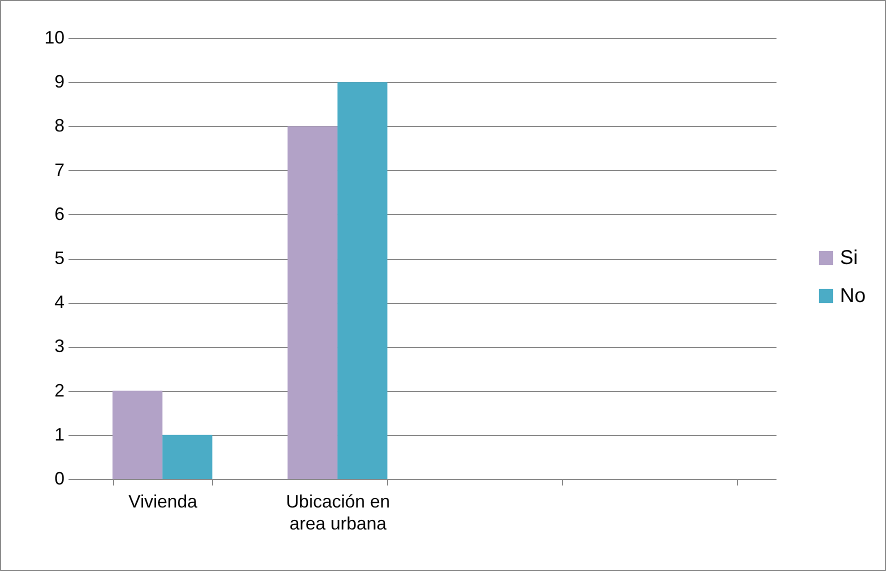  What do you see at coordinates (59, 302) in the screenshot?
I see `y-tick-label: 4` at bounding box center [59, 302].